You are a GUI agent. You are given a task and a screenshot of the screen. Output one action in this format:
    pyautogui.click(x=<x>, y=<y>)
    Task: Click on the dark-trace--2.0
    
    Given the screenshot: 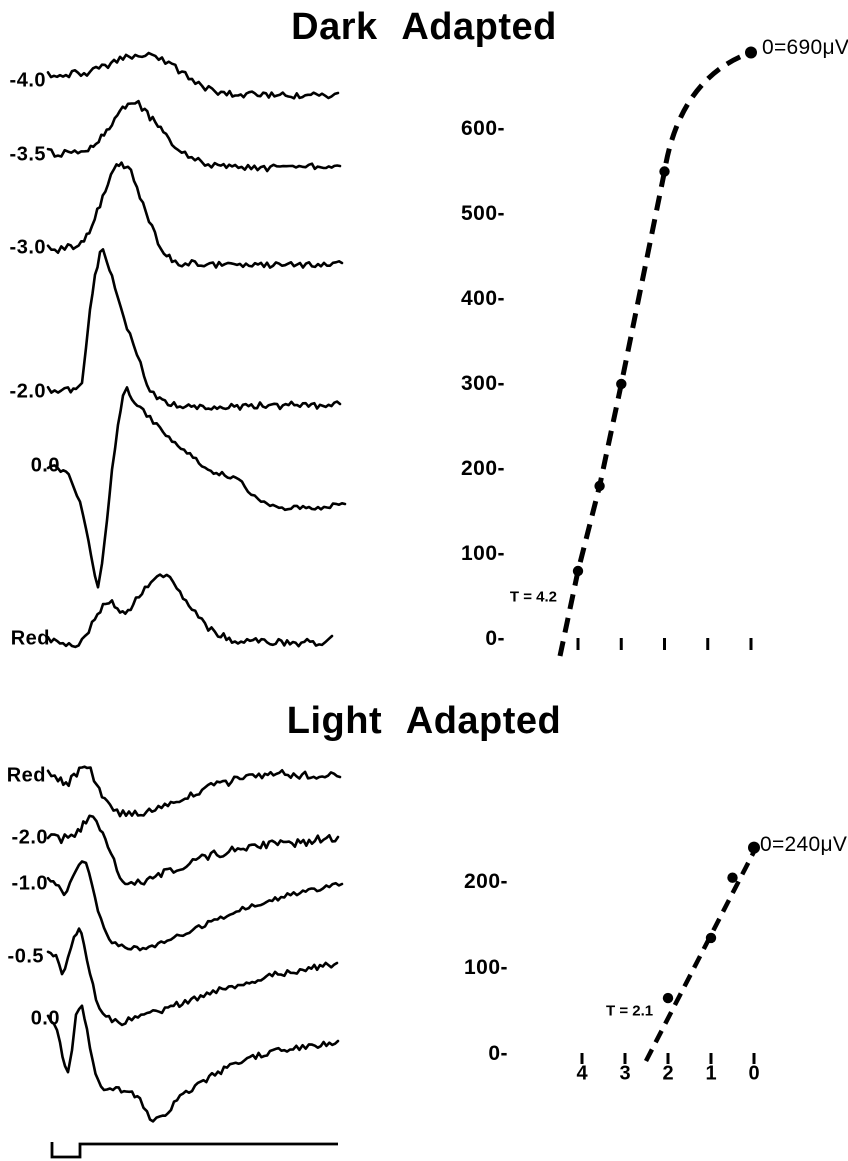 What is the action you would take?
    pyautogui.click(x=194, y=329)
    